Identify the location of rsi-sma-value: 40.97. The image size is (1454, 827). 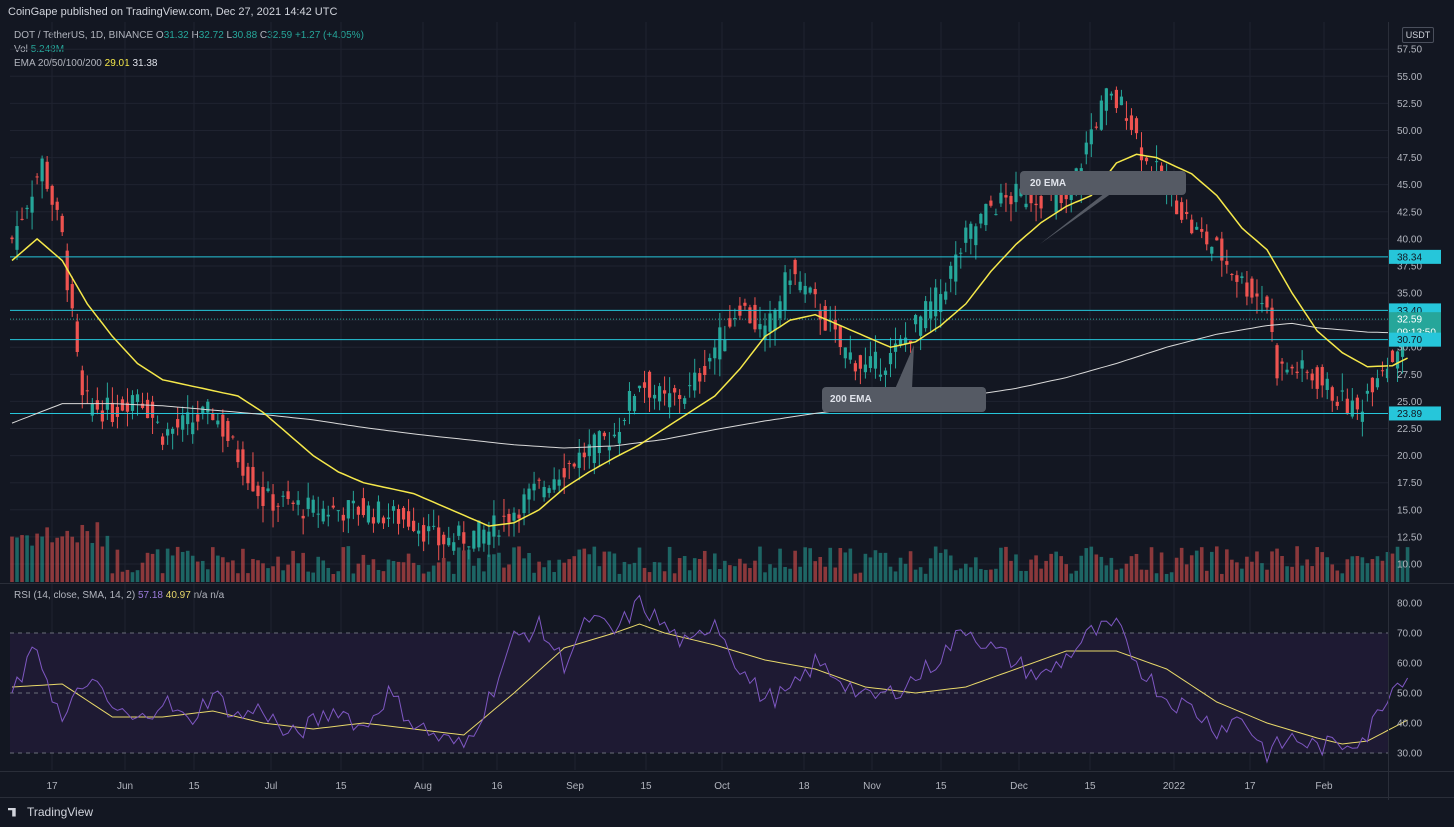
(178, 595).